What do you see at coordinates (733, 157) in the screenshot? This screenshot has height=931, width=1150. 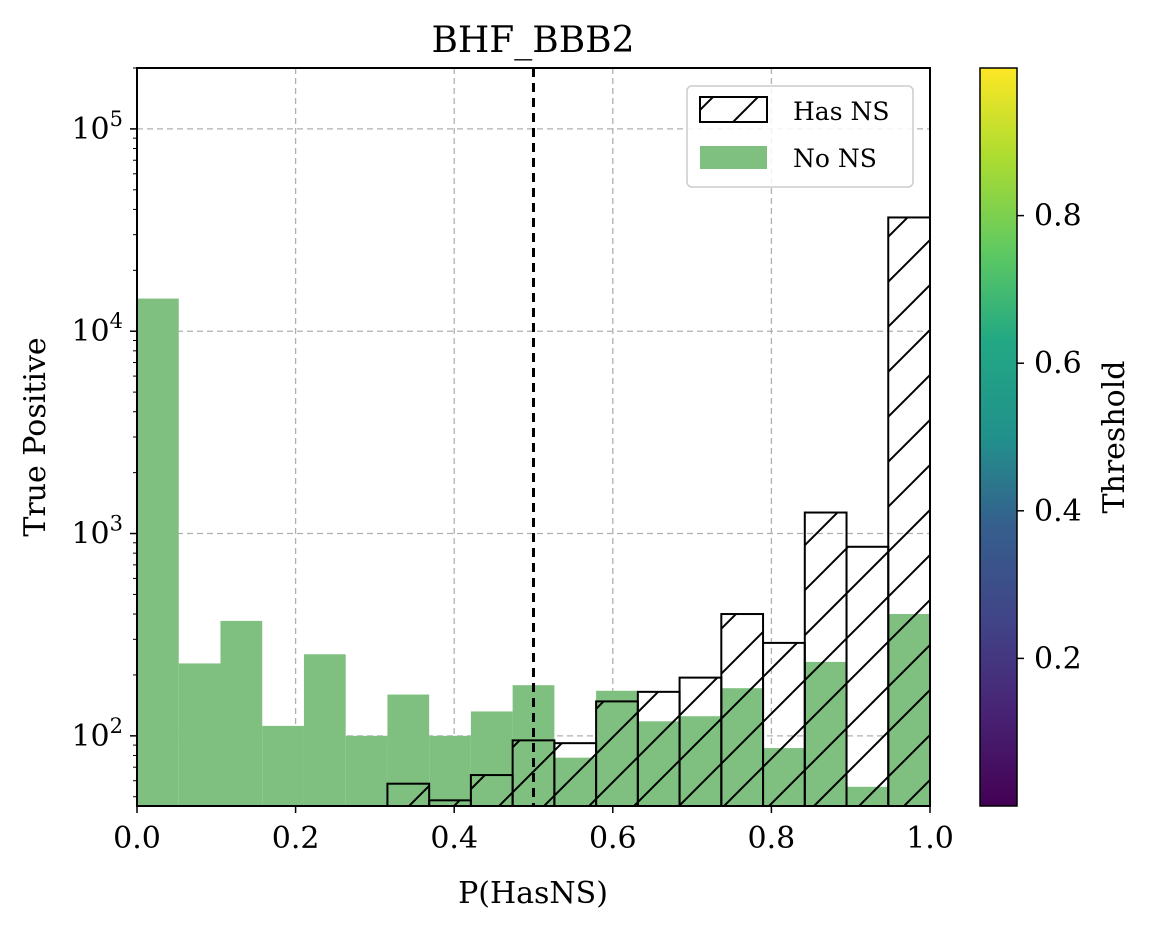 I see `legend-swatch-no-ns` at bounding box center [733, 157].